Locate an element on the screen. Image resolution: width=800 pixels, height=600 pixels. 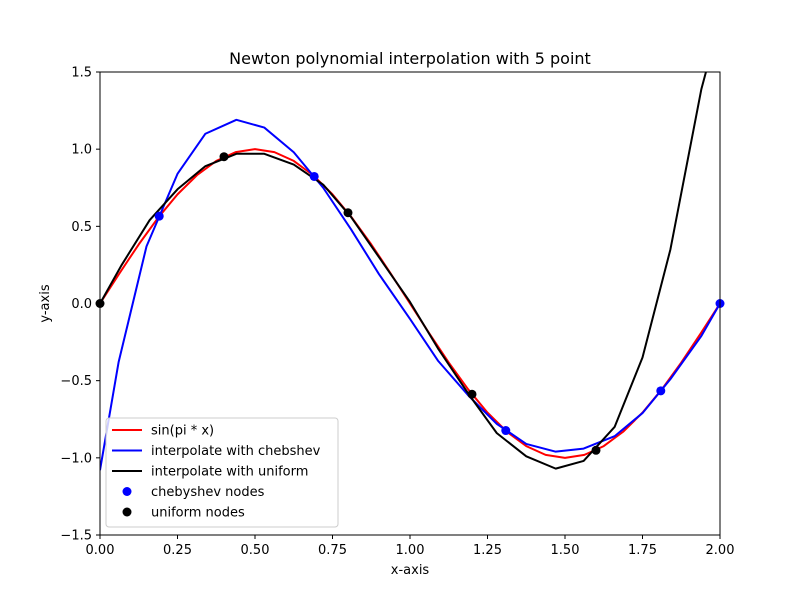
y-tick-label: −1.0 is located at coordinates (76, 458).